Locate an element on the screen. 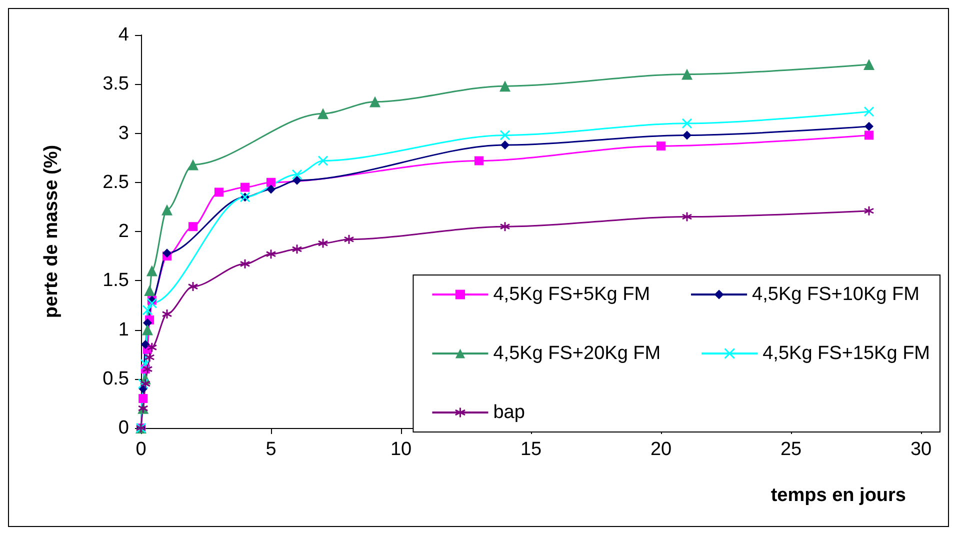 The image size is (957, 535). legend-label: bap is located at coordinates (509, 412).